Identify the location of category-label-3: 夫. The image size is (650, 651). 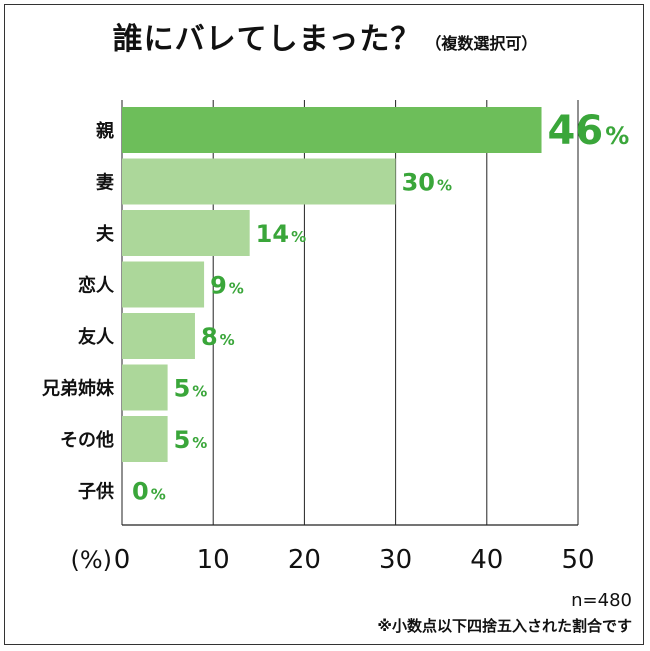
(105, 234).